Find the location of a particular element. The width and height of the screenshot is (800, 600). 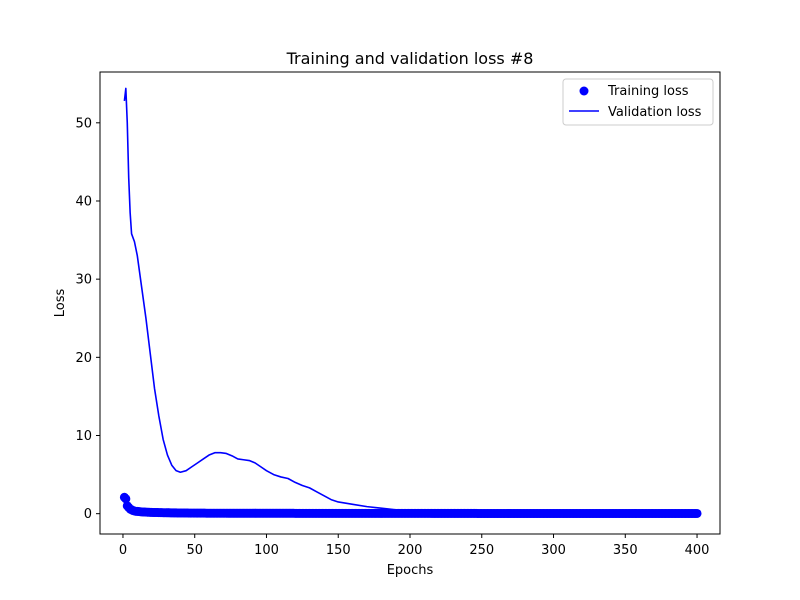

x-tick-label: 100 is located at coordinates (266, 550).